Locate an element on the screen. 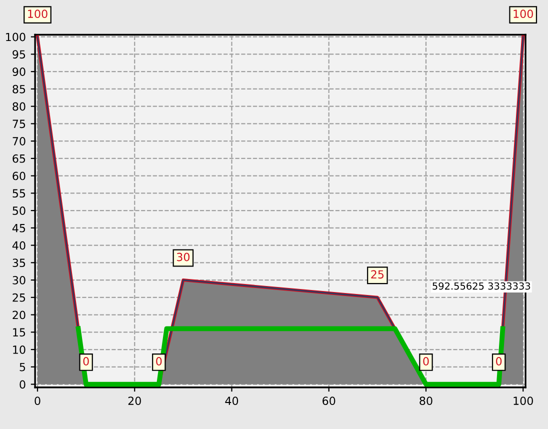 The image size is (548, 429). x-tick-label: 100 is located at coordinates (523, 401).